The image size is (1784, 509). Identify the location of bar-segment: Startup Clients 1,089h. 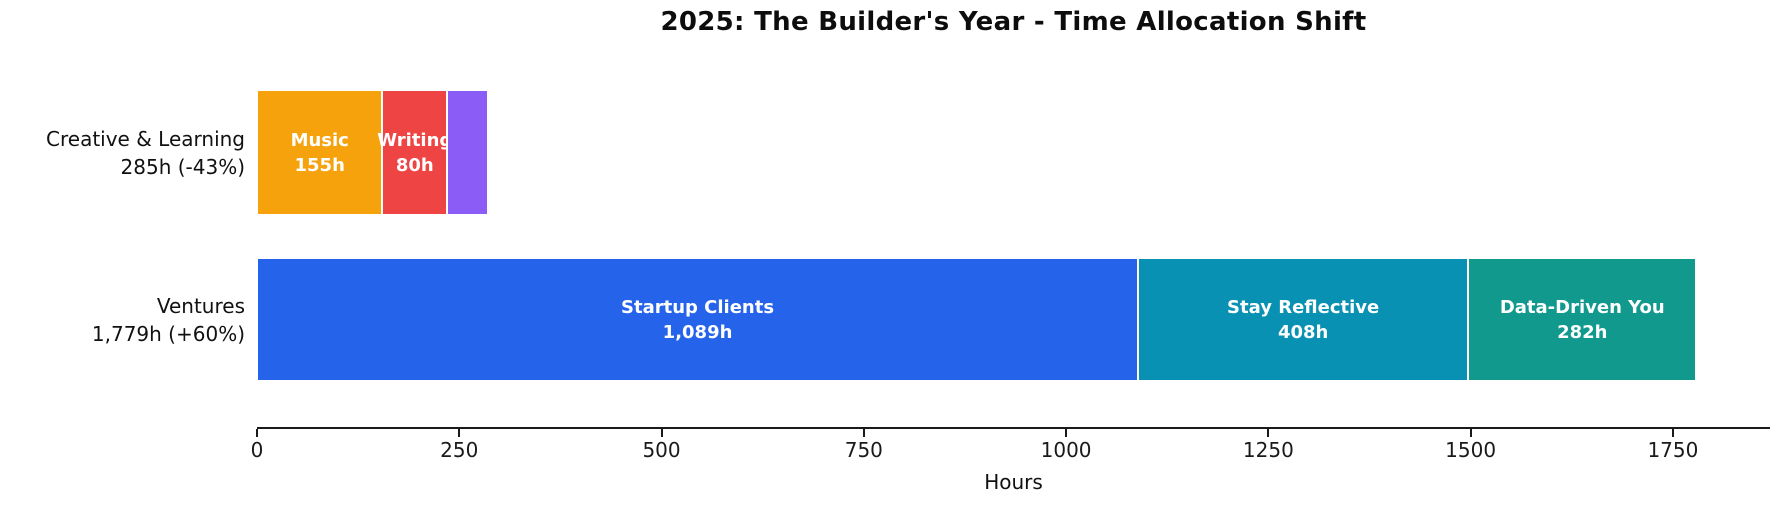
(698, 319).